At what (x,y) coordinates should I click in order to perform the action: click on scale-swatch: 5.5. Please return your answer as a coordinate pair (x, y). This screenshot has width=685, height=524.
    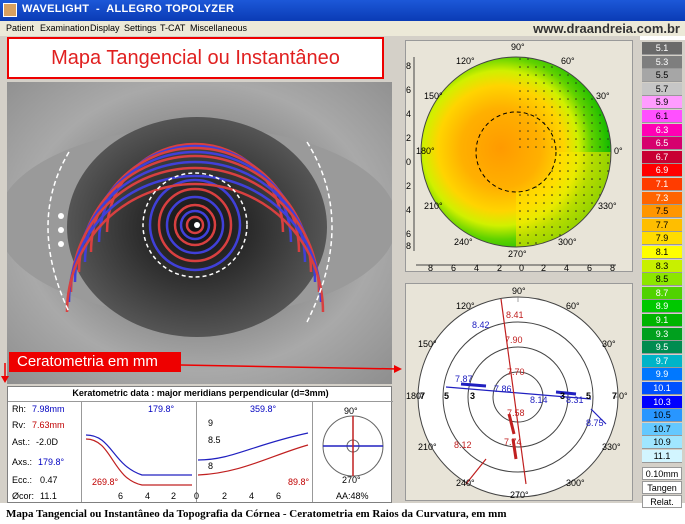
    Looking at the image, I should click on (662, 76).